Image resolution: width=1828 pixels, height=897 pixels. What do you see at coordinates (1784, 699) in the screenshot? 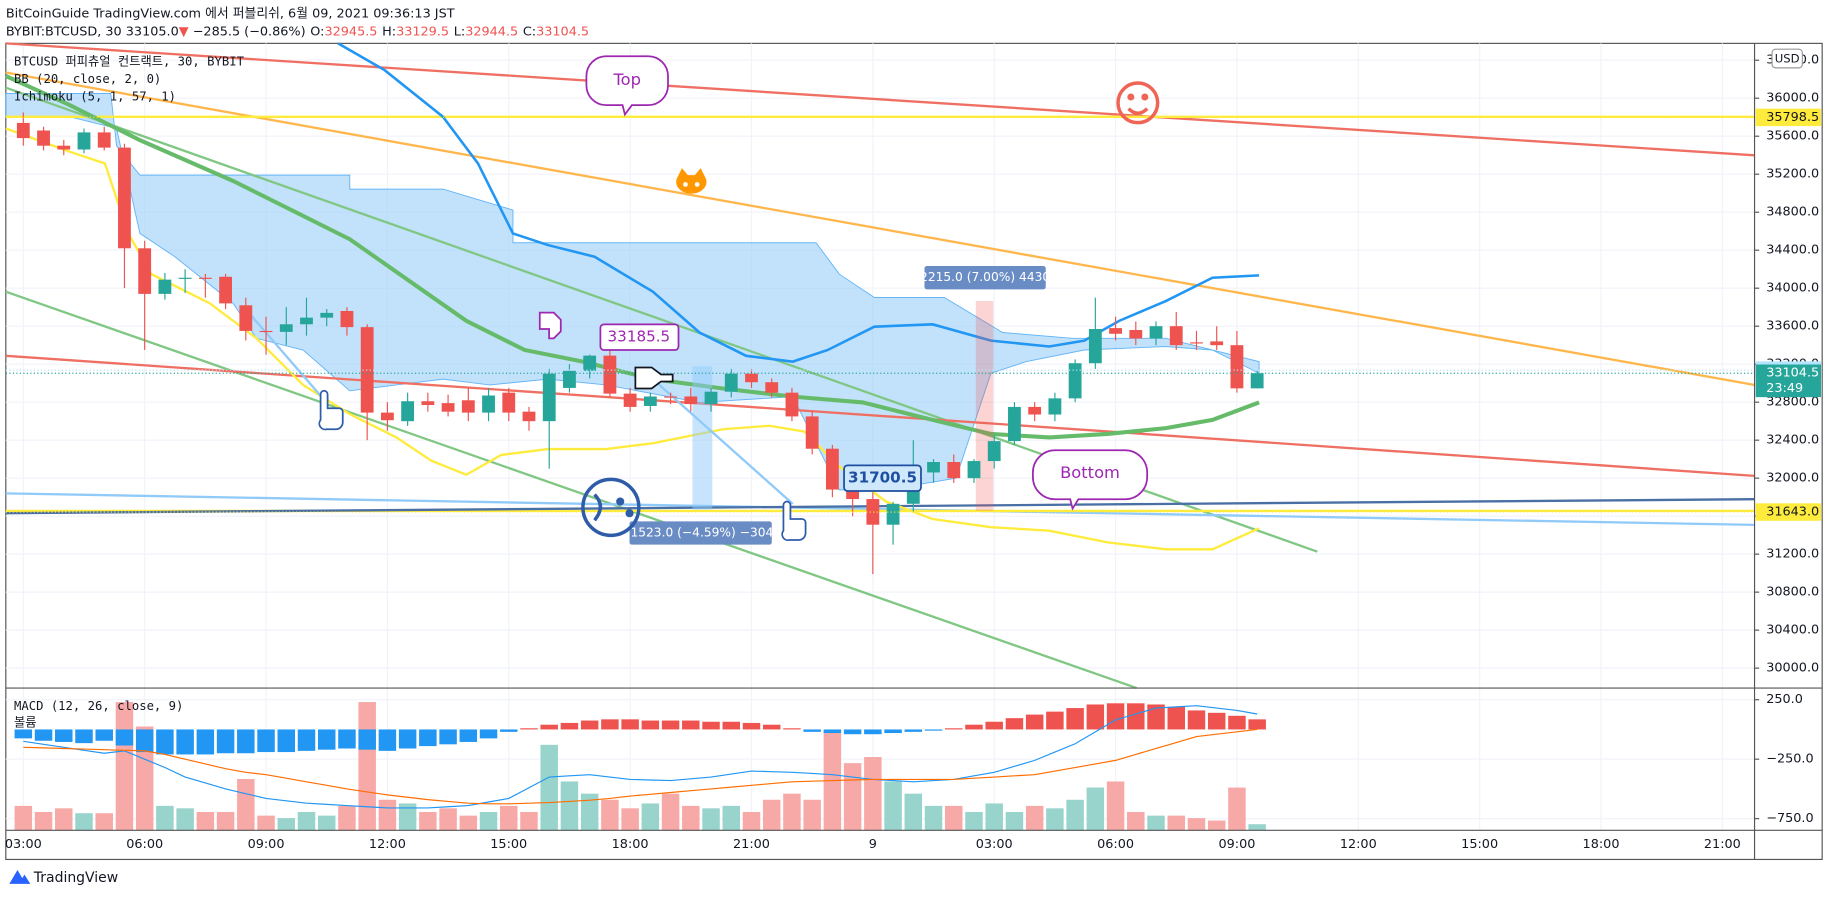
I see `y-tick-label: 250.0` at bounding box center [1784, 699].